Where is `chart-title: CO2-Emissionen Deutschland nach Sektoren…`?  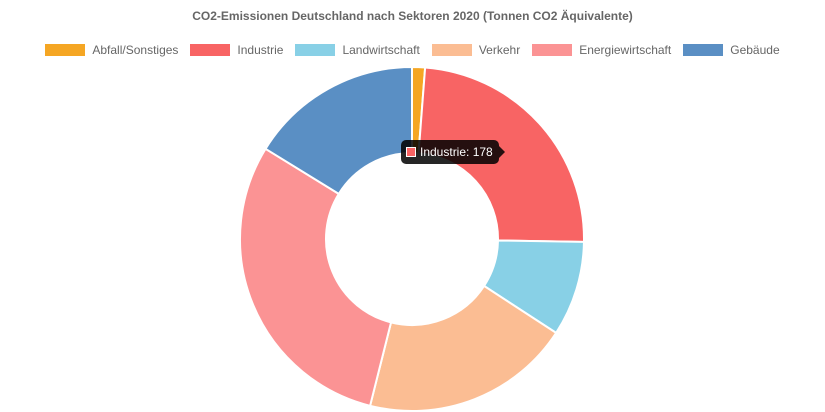
chart-title: CO2-Emissionen Deutschland nach Sektoren… is located at coordinates (412, 16).